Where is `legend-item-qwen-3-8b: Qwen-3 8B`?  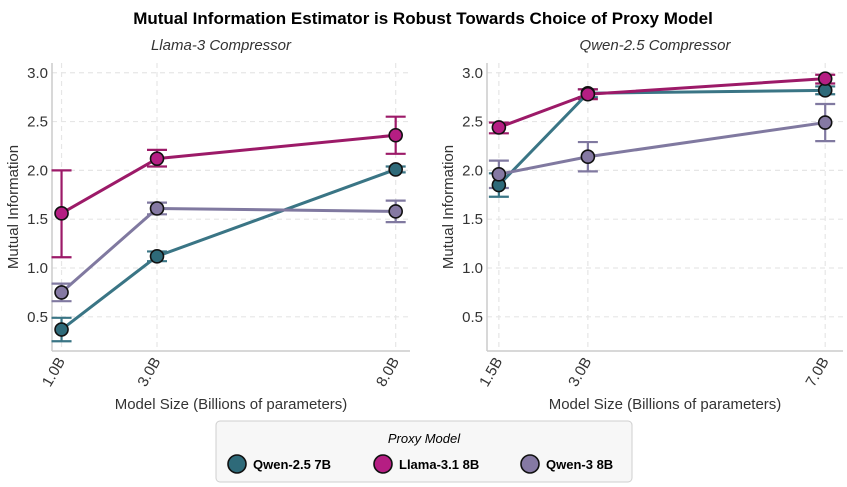
legend-item-qwen-3-8b: Qwen-3 8B is located at coordinates (566, 464).